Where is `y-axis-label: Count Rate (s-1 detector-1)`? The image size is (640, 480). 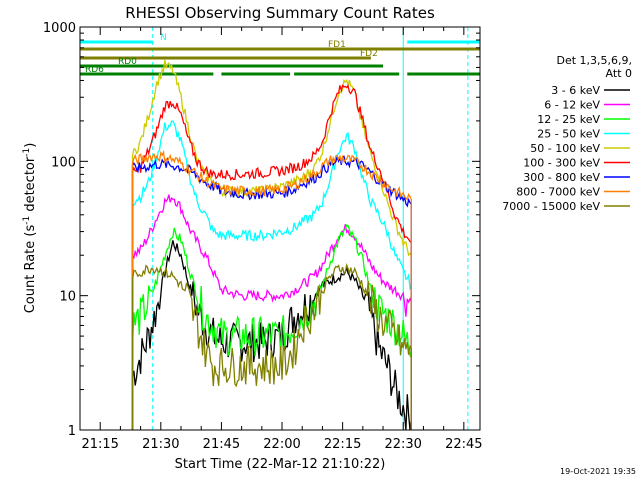 y-axis-label: Count Rate (s-1 detector-1) is located at coordinates (30, 228).